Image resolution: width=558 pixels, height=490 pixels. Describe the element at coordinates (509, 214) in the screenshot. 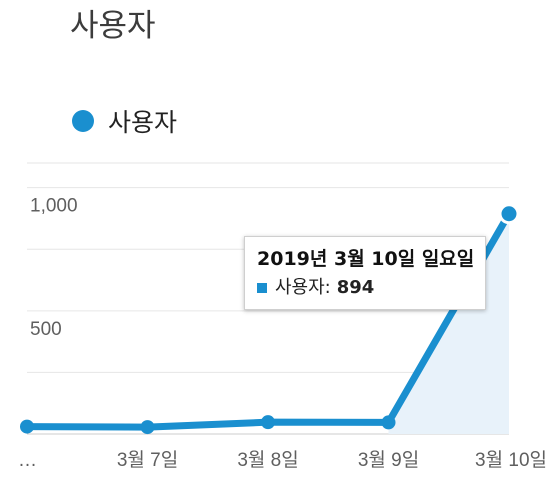

I see `data-point-highlighted` at that location.